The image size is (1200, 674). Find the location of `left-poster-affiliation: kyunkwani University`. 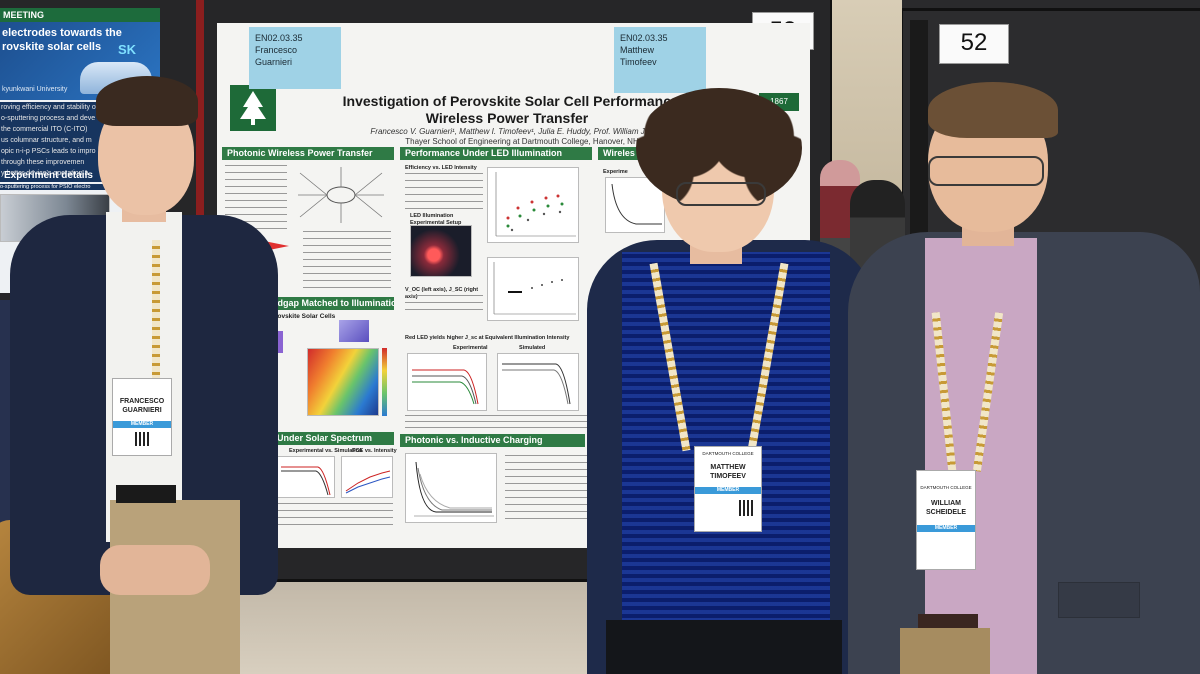

left-poster-affiliation: kyunkwani University is located at coordinates (35, 89).